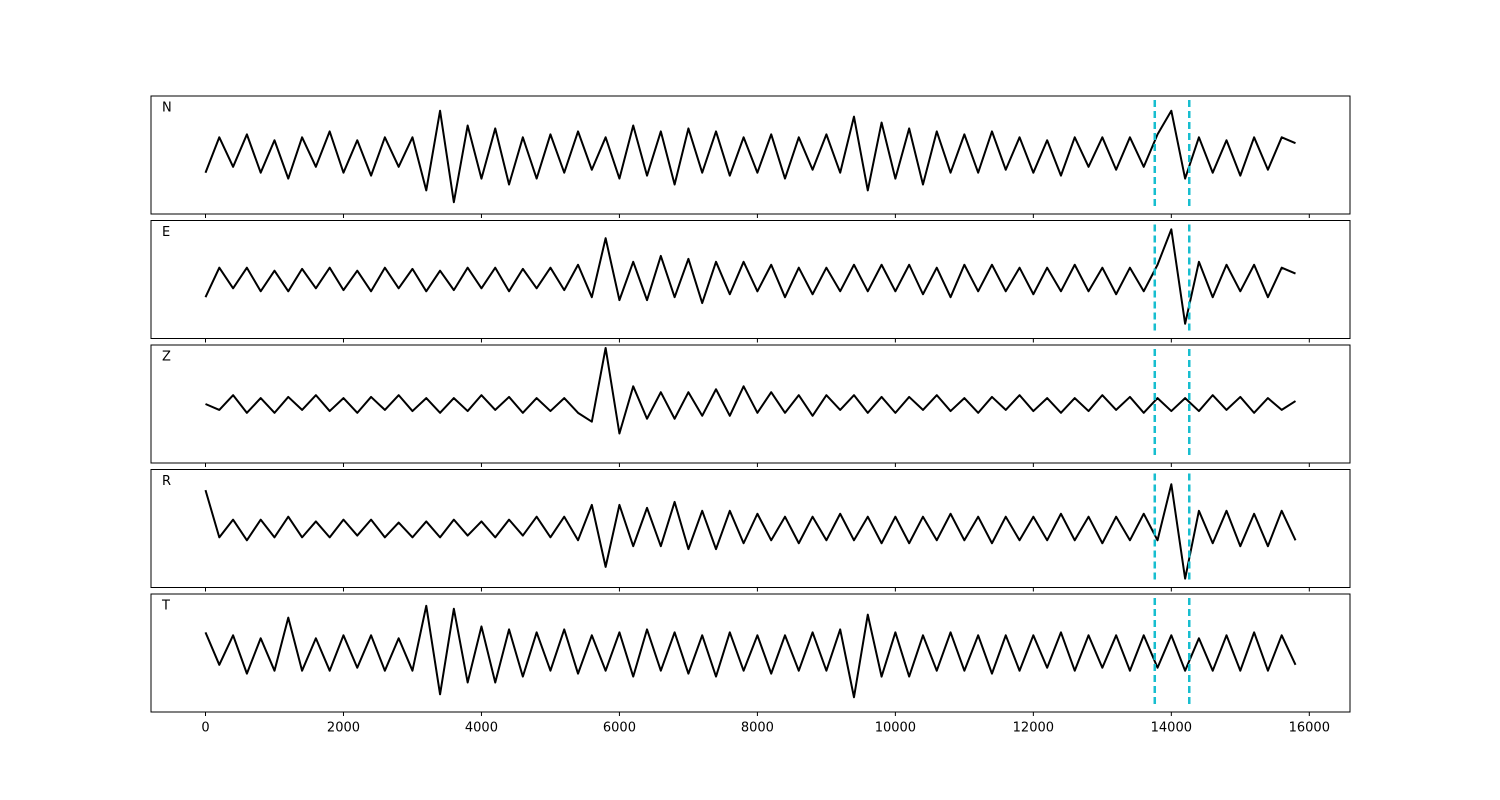 This screenshot has width=1500, height=800. What do you see at coordinates (165, 606) in the screenshot?
I see `panel-label: T` at bounding box center [165, 606].